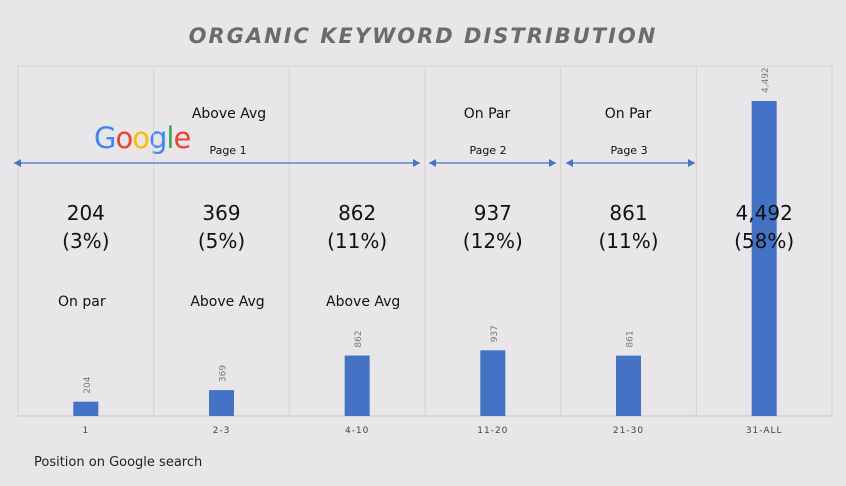  What do you see at coordinates (359, 338) in the screenshot?
I see `bar-value-label: 862` at bounding box center [359, 338].